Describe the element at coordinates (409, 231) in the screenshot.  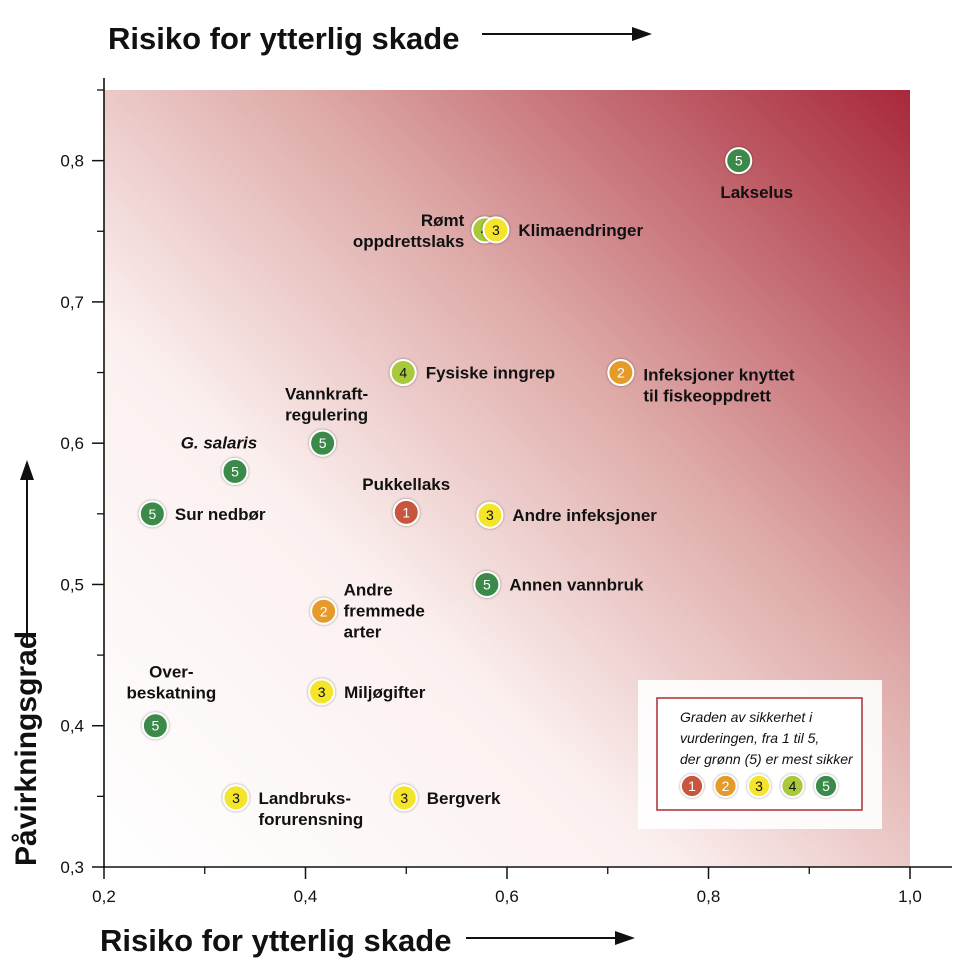
I see `point-label: Rømt oppdrettslaks` at that location.